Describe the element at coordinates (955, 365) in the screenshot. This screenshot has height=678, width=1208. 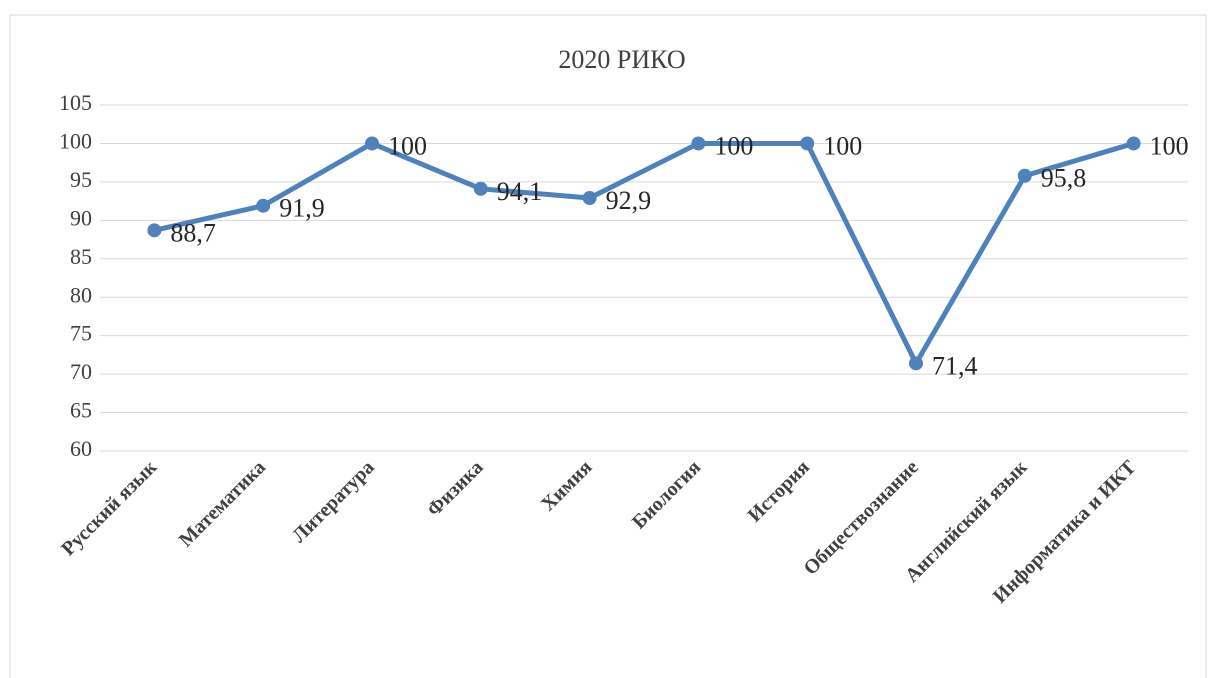
I see `data-label: 71,4` at that location.